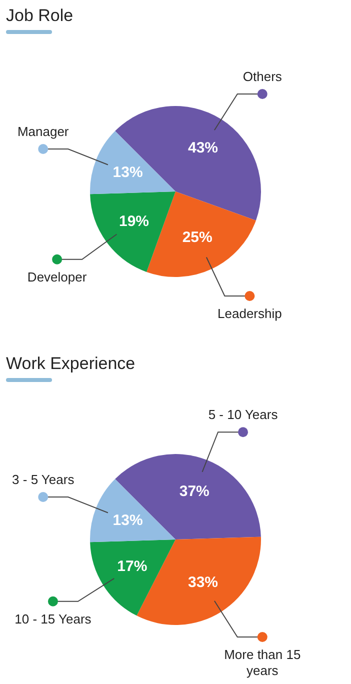 The image size is (351, 684). What do you see at coordinates (134, 221) in the screenshot?
I see `data-label: 19%` at bounding box center [134, 221].